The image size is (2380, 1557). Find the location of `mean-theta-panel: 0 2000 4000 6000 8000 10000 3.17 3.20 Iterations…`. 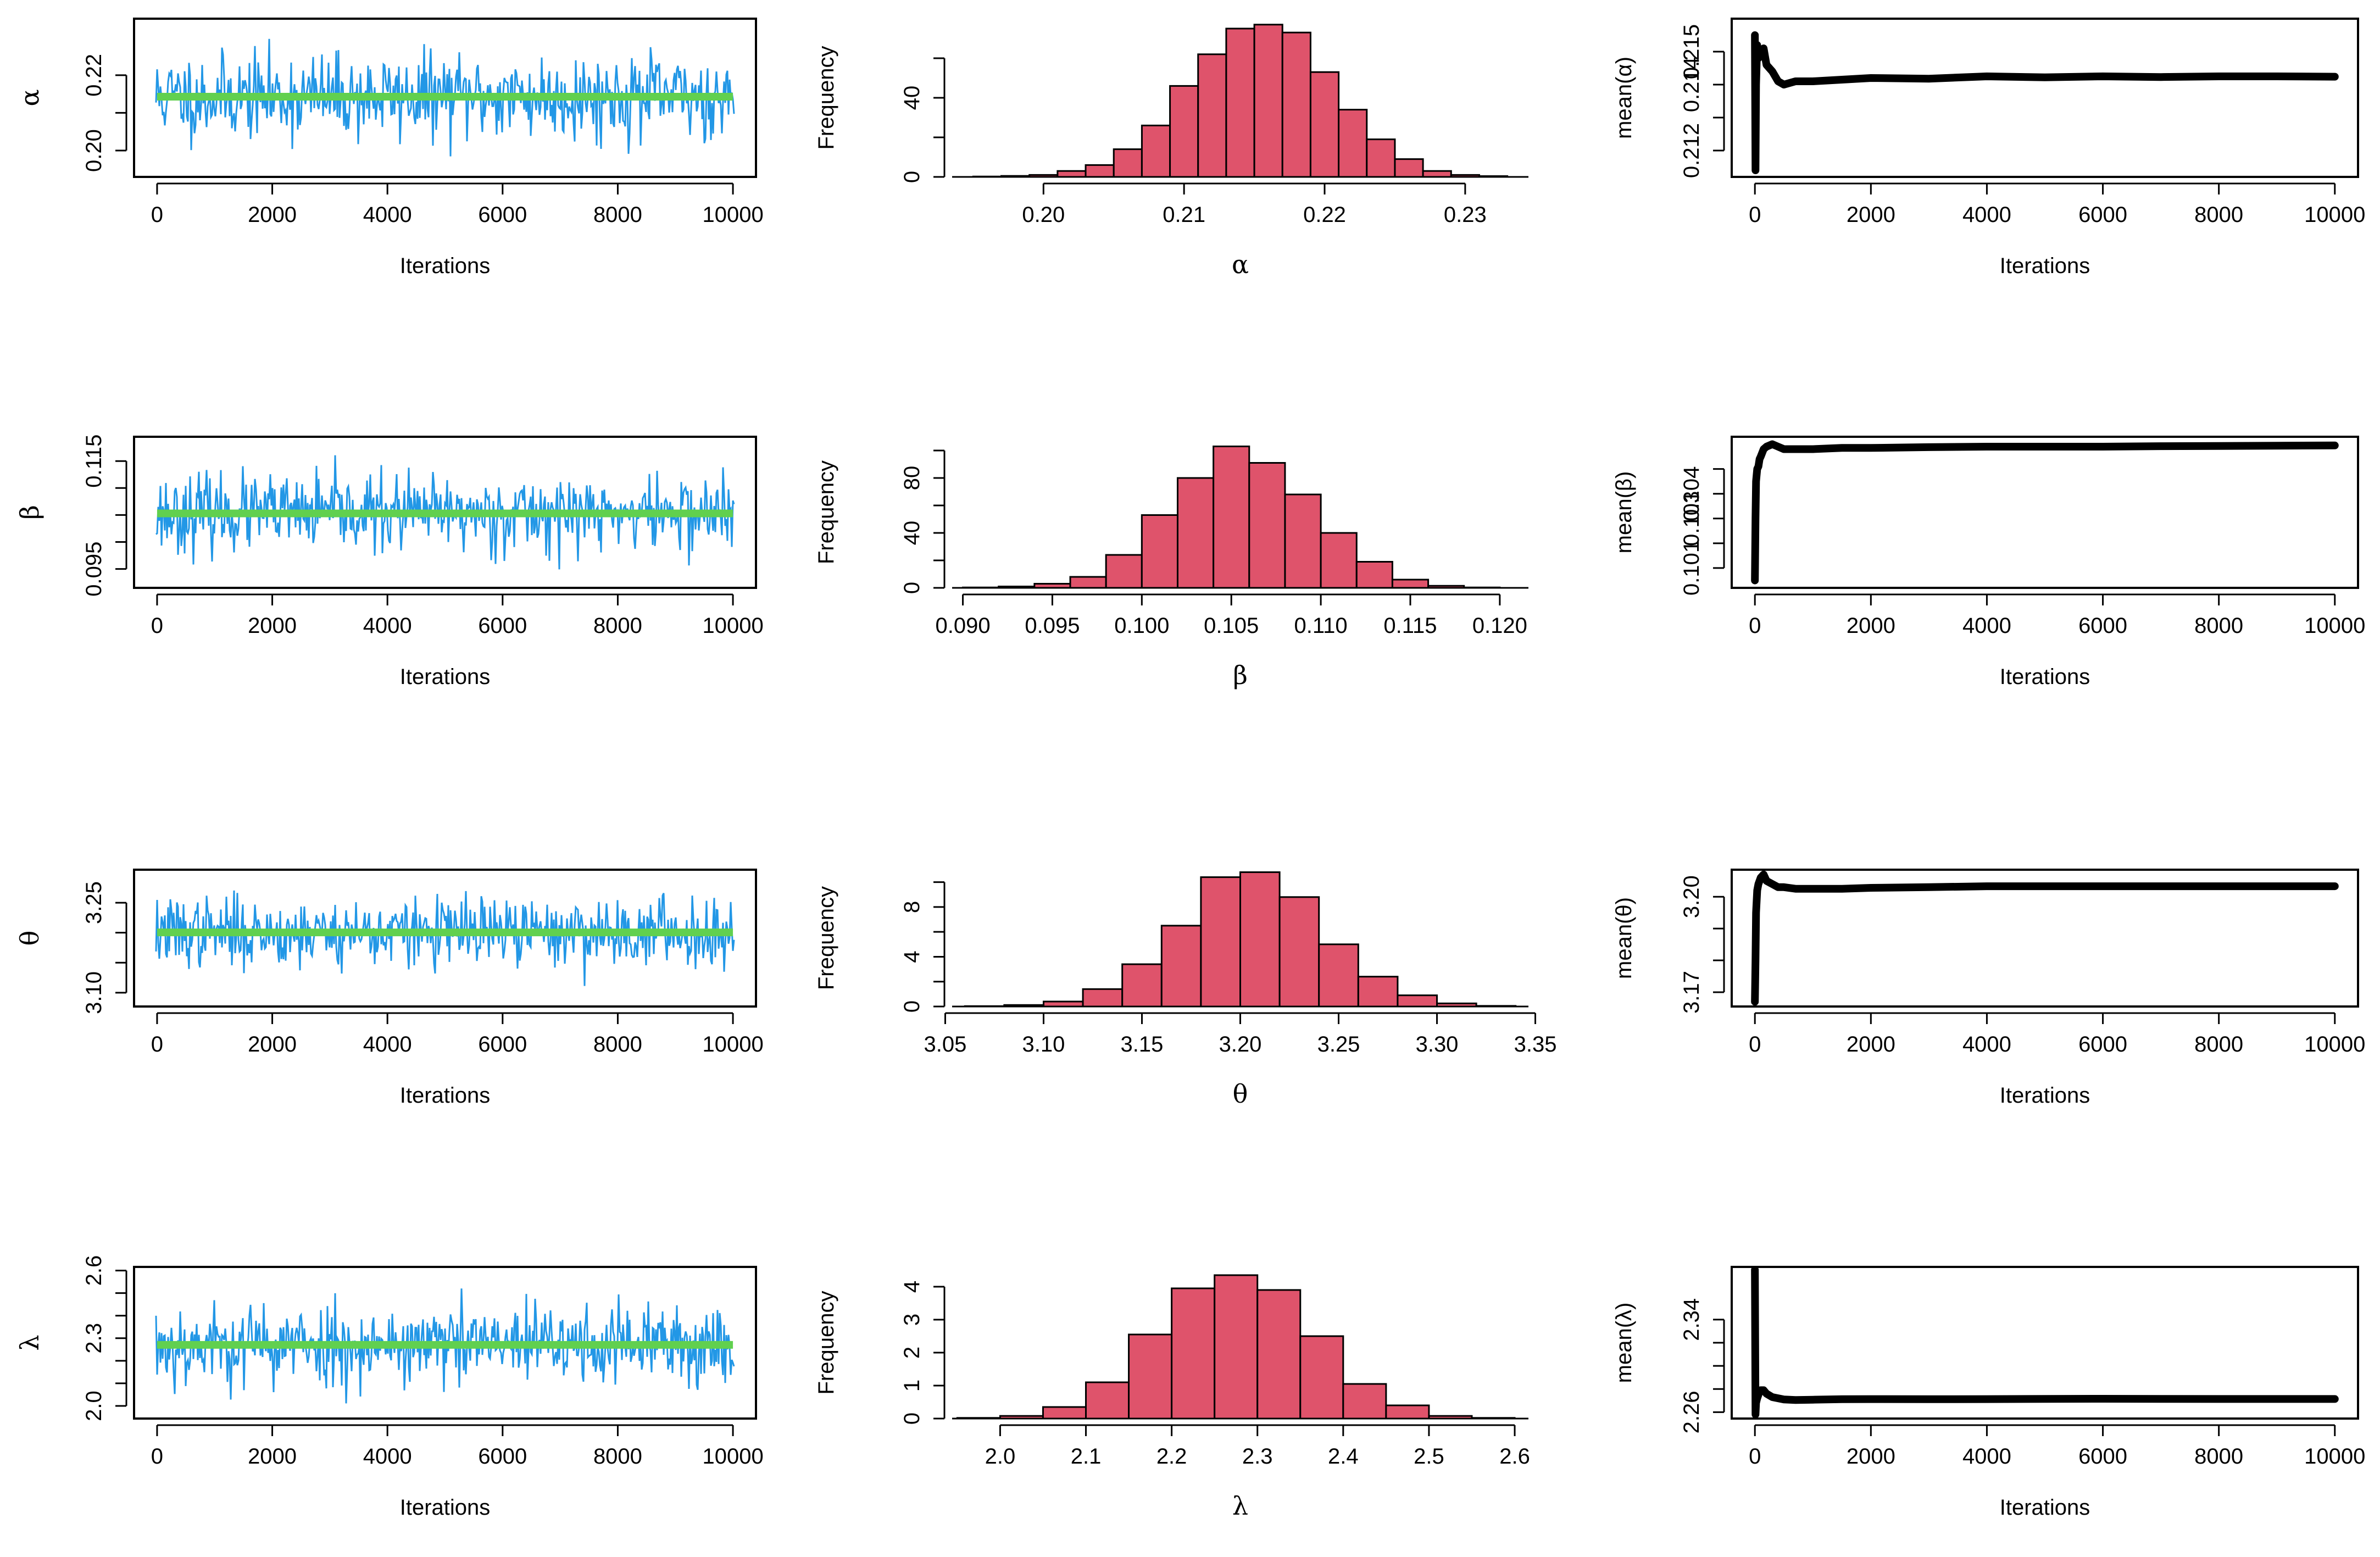

mean-theta-panel: 0 2000 4000 6000 8000 10000 3.17 3.20 Iterations… is located at coordinates (1988, 989).